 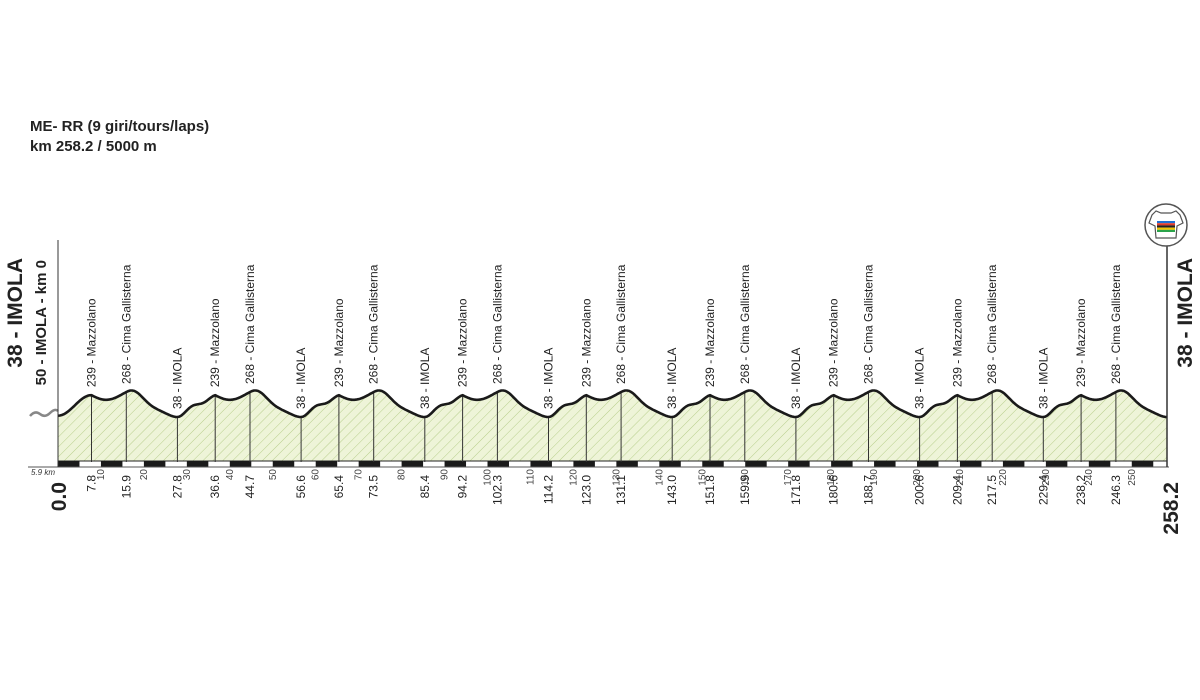 What do you see at coordinates (273, 475) in the screenshot?
I see `axis-tick-label: 50` at bounding box center [273, 475].